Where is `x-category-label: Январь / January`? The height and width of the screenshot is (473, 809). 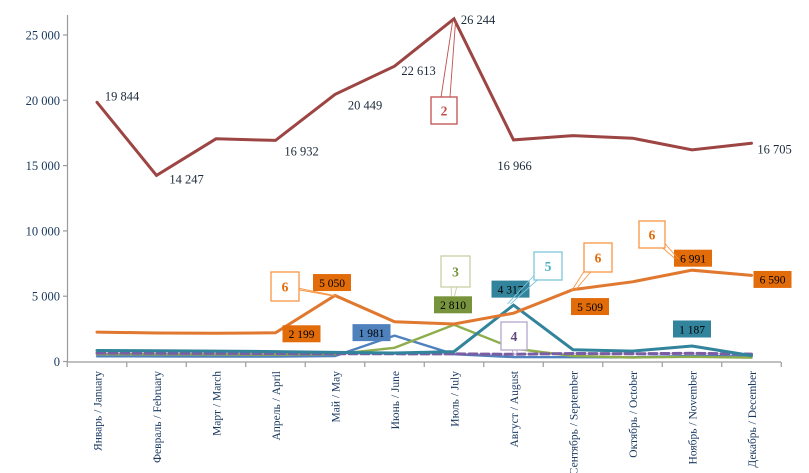
x-category-label: Январь / January is located at coordinates (99, 411).